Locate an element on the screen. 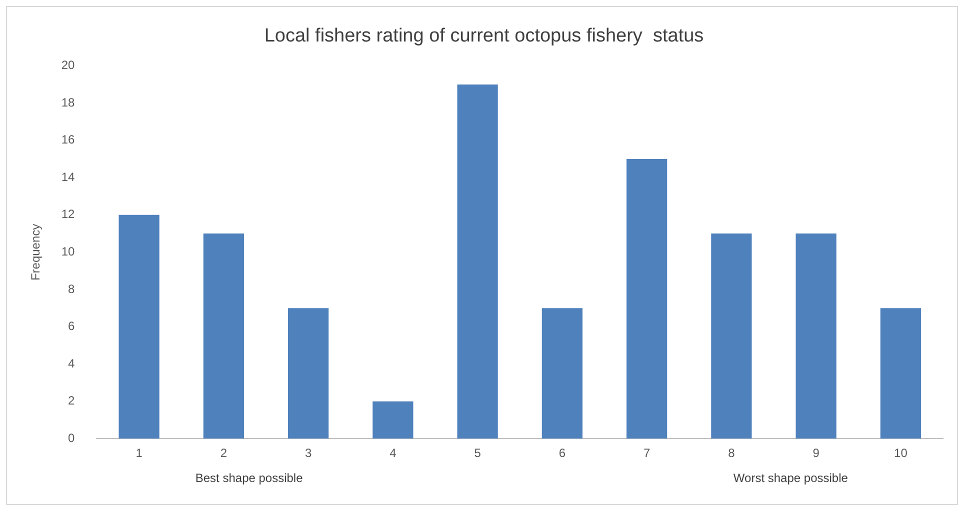 The height and width of the screenshot is (509, 962). chart-title: Local fishers rating of current octopus fishery status is located at coordinates (484, 36).